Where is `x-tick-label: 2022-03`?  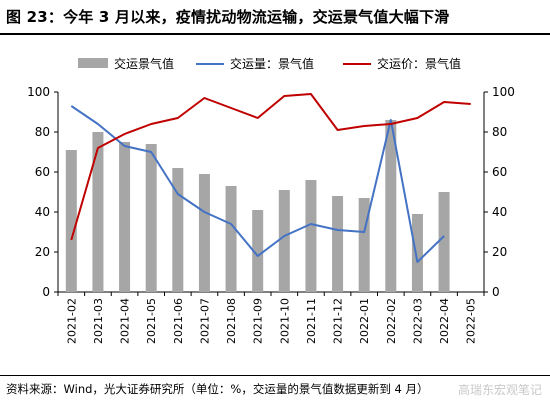 x-tick-label: 2022-03 is located at coordinates (417, 321).